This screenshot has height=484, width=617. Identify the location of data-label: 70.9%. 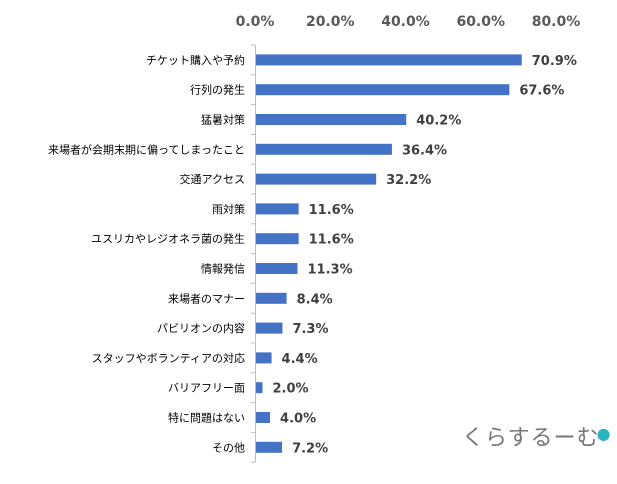
(554, 61).